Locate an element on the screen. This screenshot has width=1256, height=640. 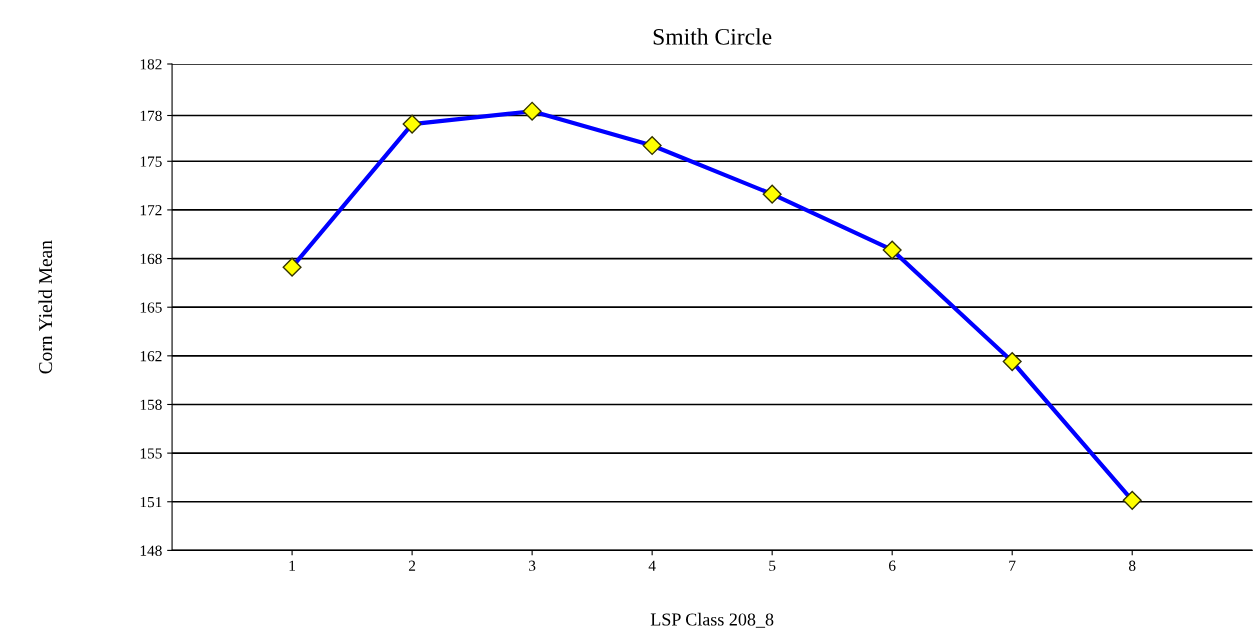
y-tick-label: 162 is located at coordinates (151, 356).